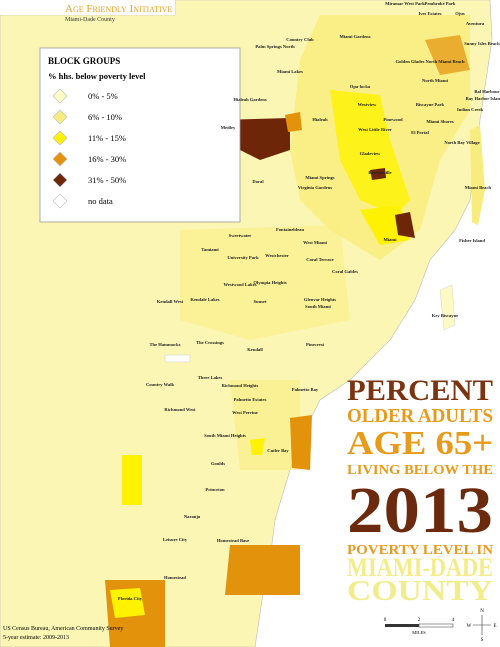 This screenshot has width=500, height=647. Describe the element at coordinates (250, 99) in the screenshot. I see `place-label: Hialeah Gardens` at that location.